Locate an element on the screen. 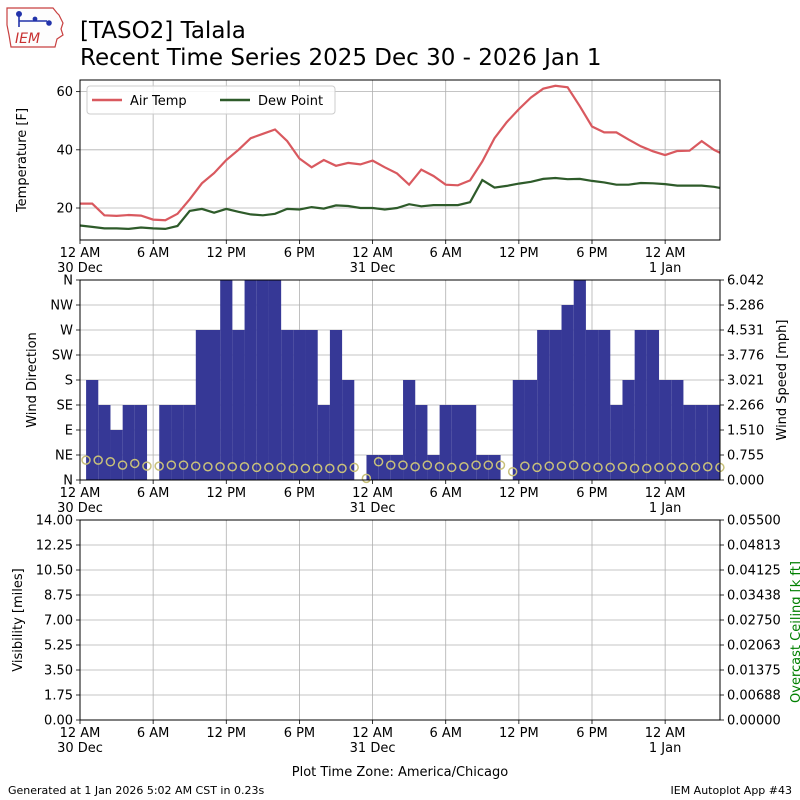 The height and width of the screenshot is (800, 800). series-line-dew-point is located at coordinates (400, 203).